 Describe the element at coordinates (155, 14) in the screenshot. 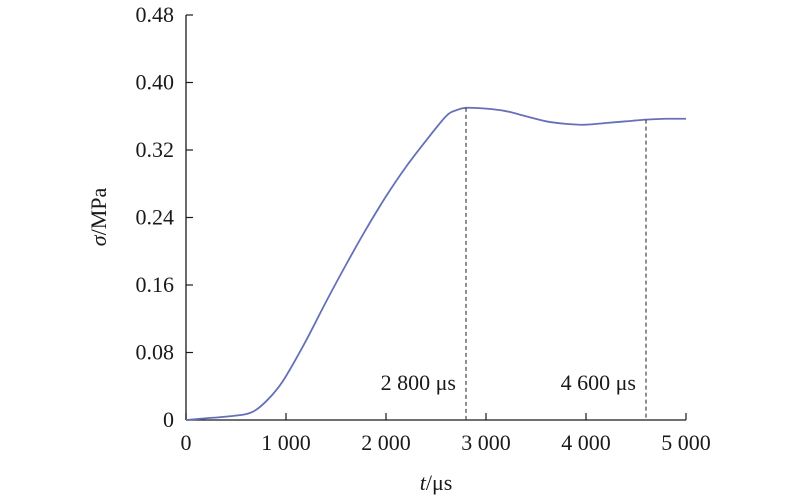

I see `y-tick-label: 0.48` at that location.